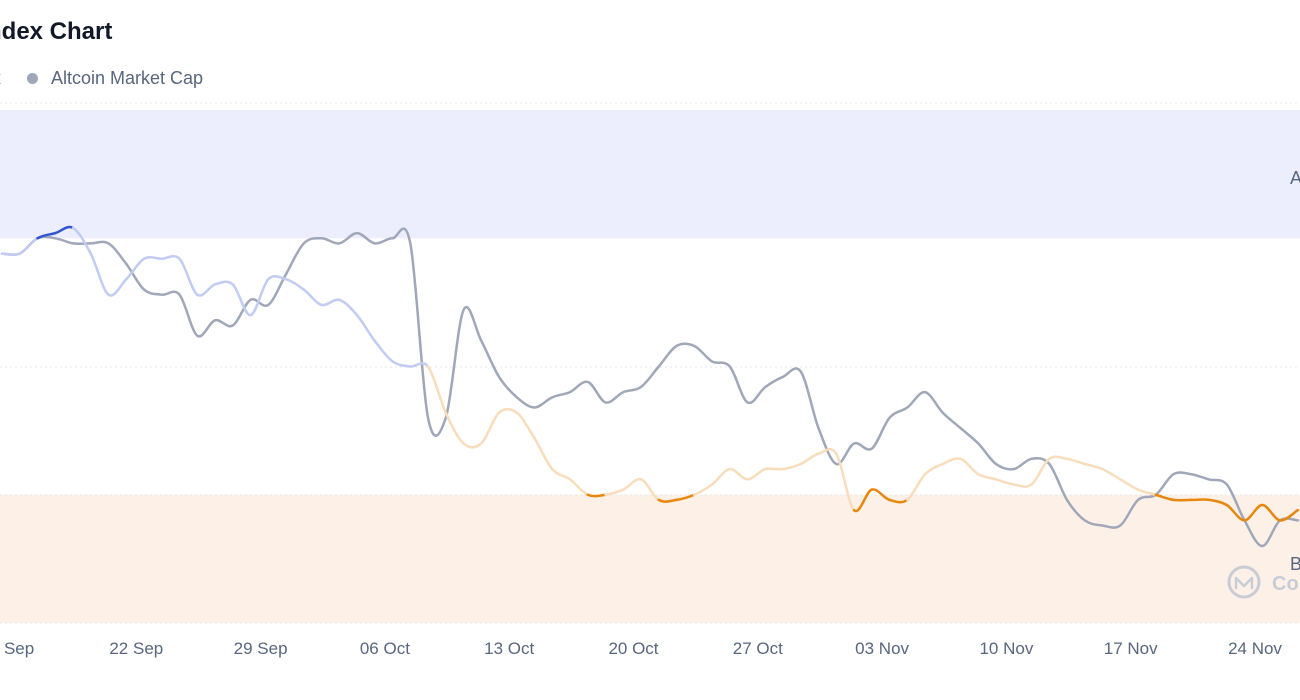 The width and height of the screenshot is (1300, 700). What do you see at coordinates (1255, 648) in the screenshot?
I see `x-tick-label: 24 Nov` at bounding box center [1255, 648].